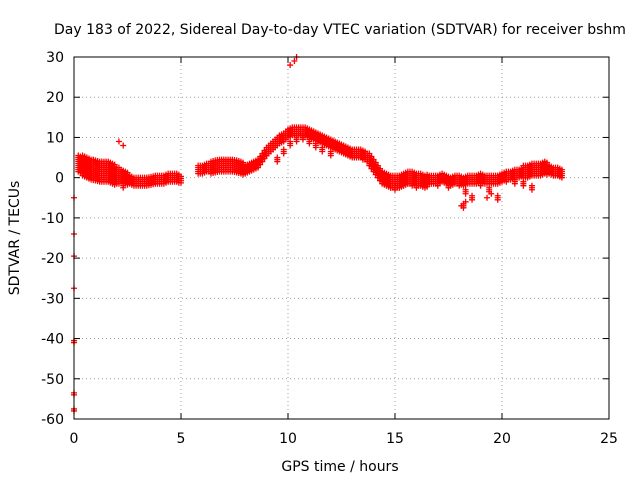 Image resolution: width=640 pixels, height=480 pixels. I want to click on x-tick-label: 5, so click(181, 439).